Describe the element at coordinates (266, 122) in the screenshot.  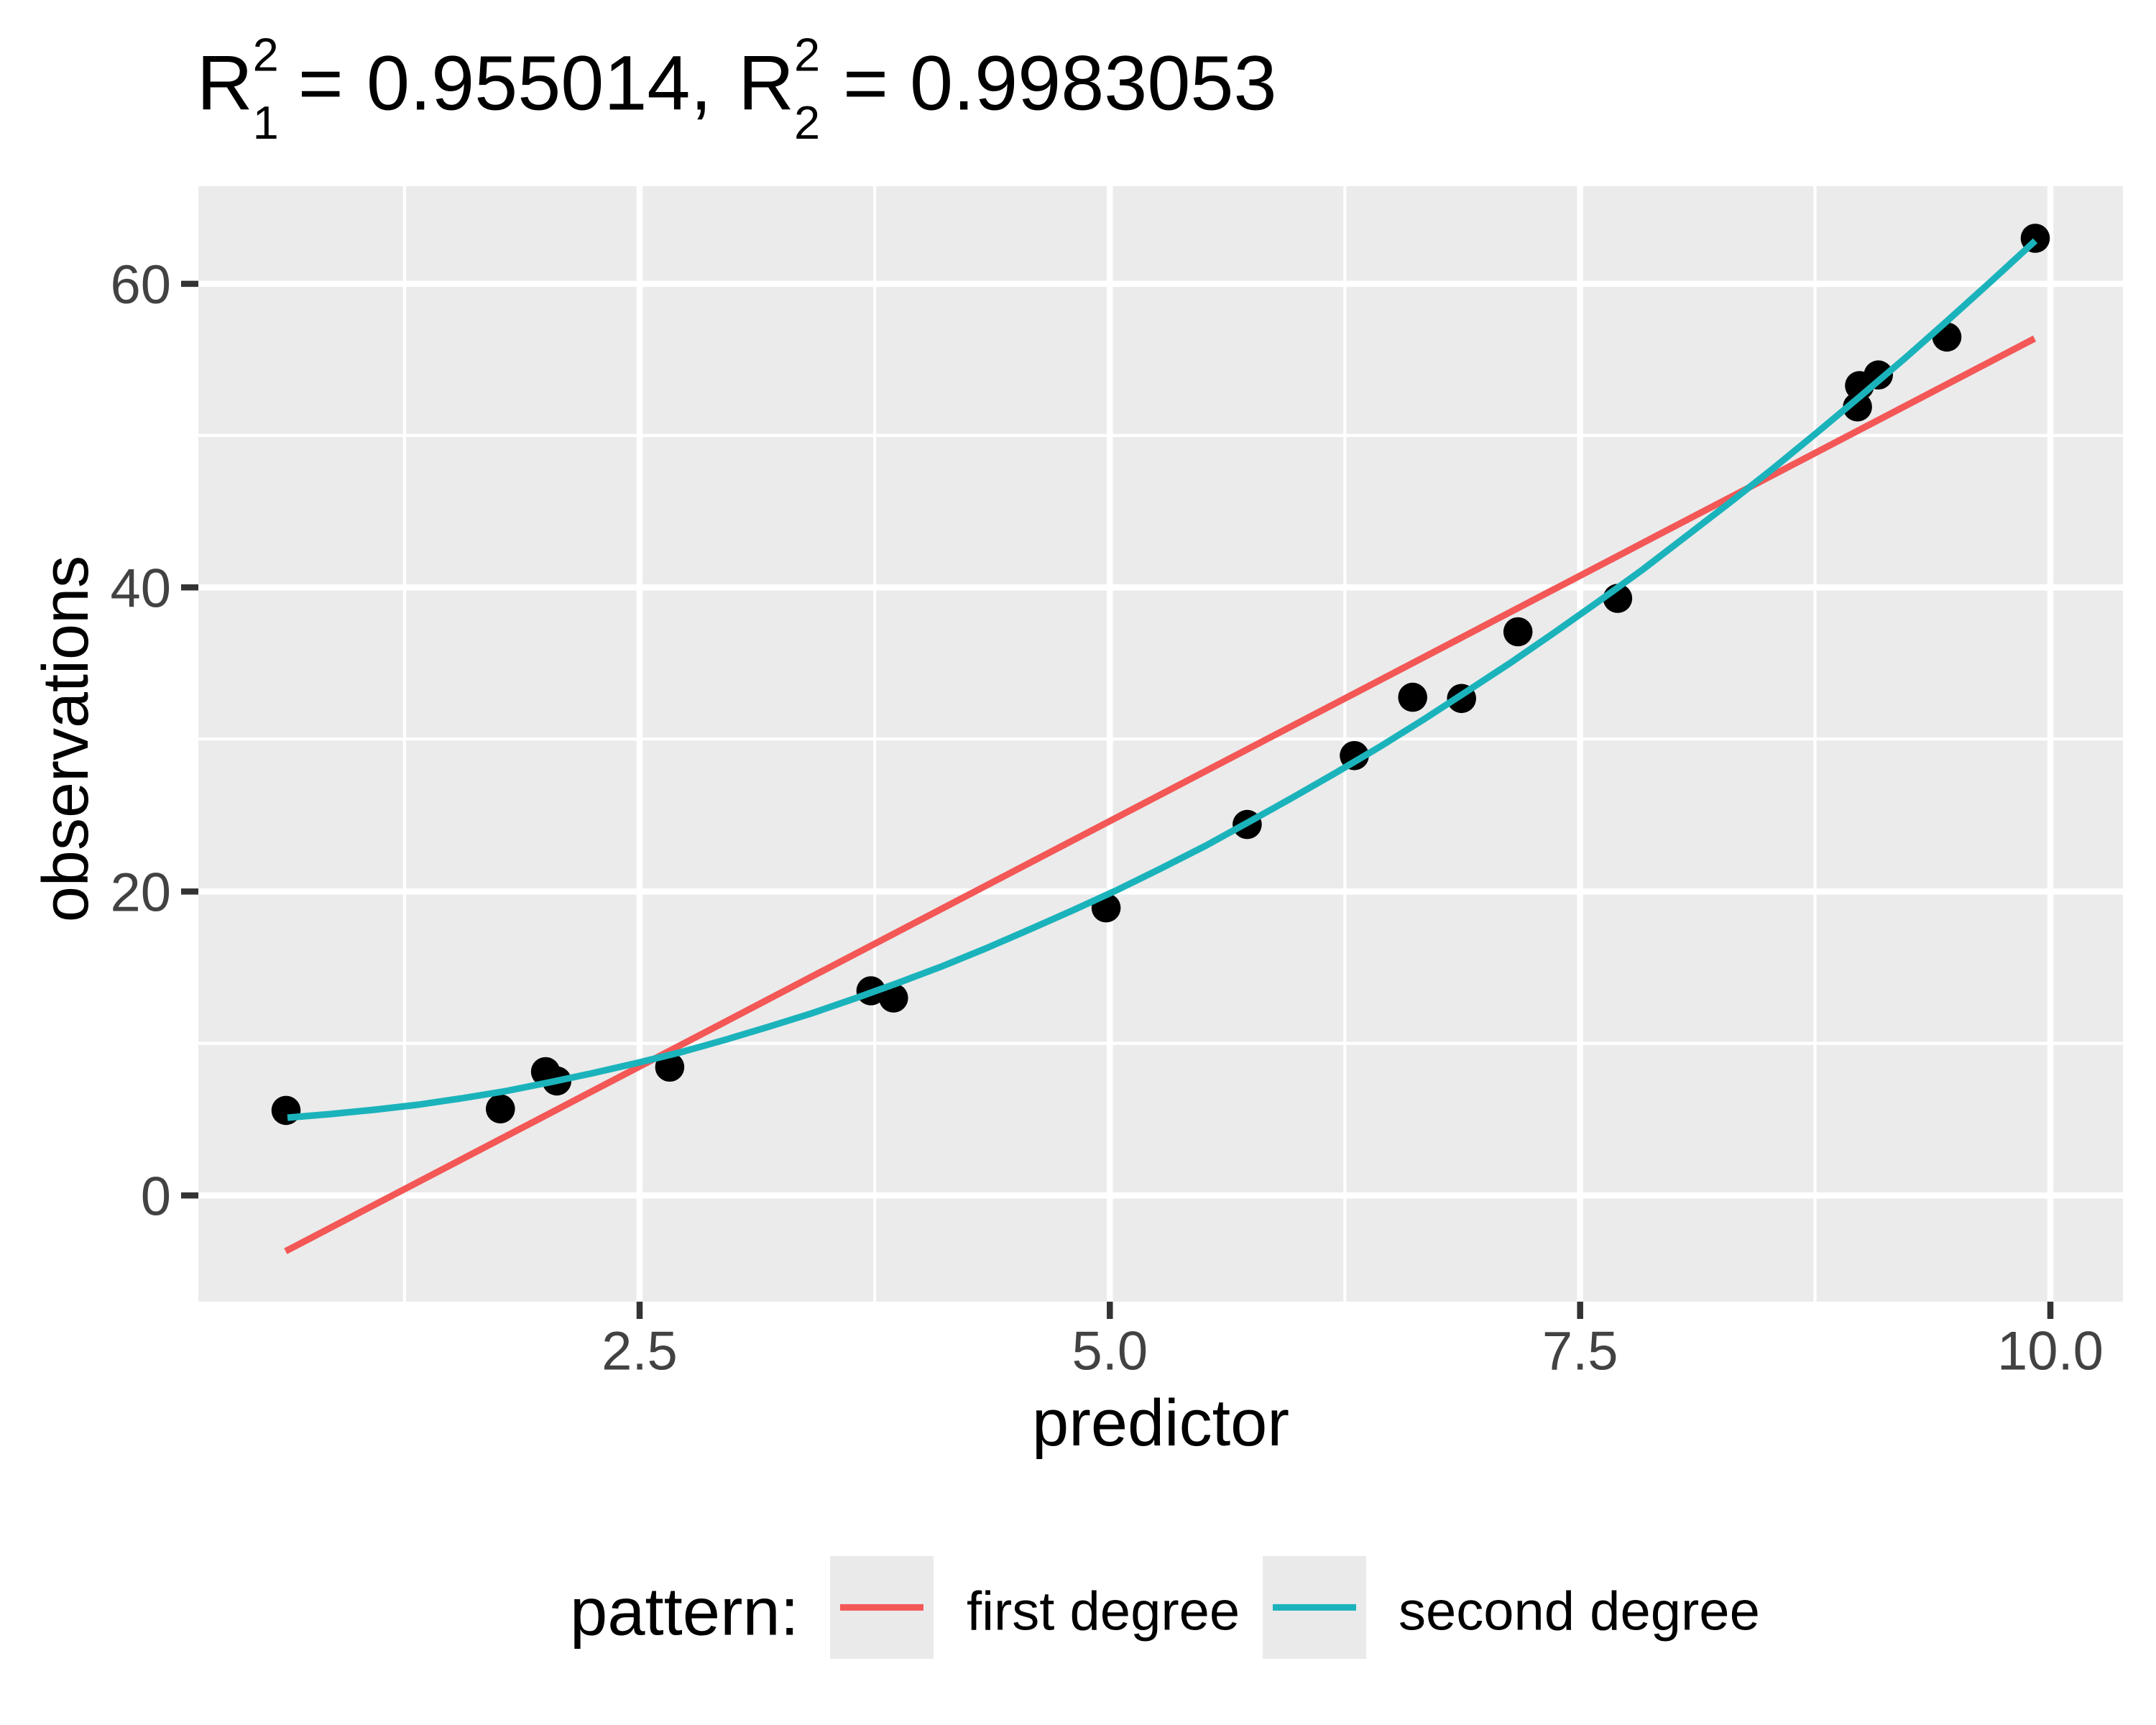
I see `svg-text: 1` at that location.